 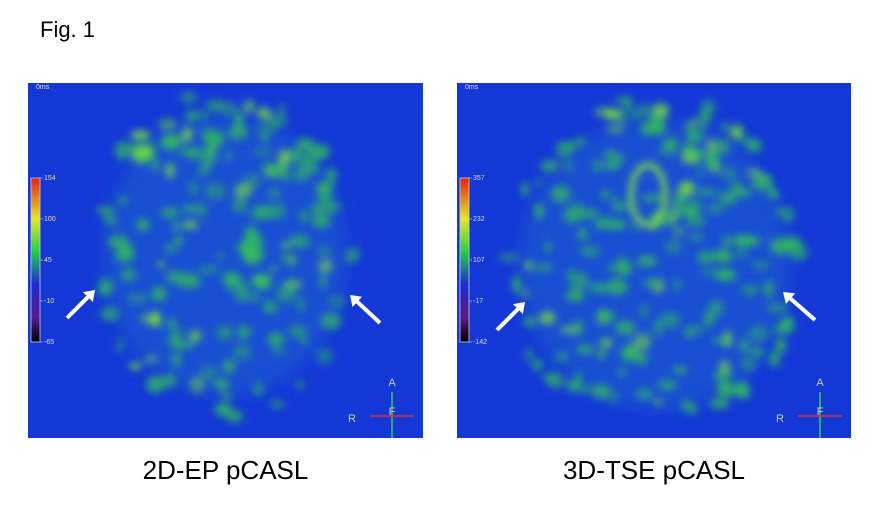 What do you see at coordinates (480, 342) in the screenshot?
I see `colorbar-label: -142` at bounding box center [480, 342].